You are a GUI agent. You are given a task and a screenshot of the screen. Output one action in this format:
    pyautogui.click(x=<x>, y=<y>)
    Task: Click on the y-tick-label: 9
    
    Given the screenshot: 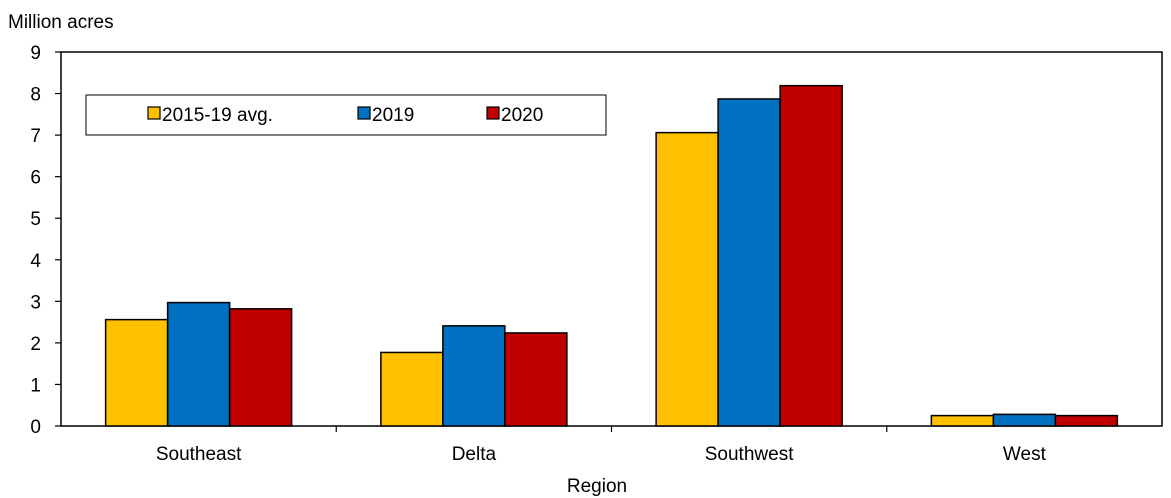 What is the action you would take?
    pyautogui.click(x=35, y=53)
    